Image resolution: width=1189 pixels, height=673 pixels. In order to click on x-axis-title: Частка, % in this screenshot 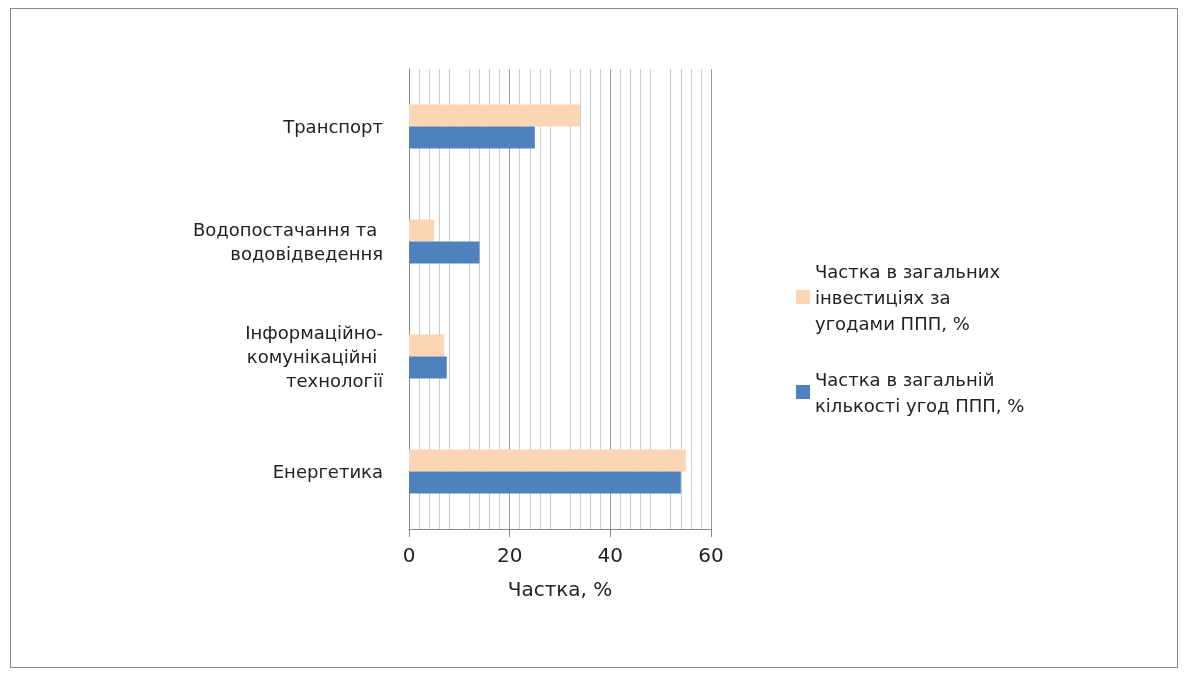, I will do `click(560, 589)`.